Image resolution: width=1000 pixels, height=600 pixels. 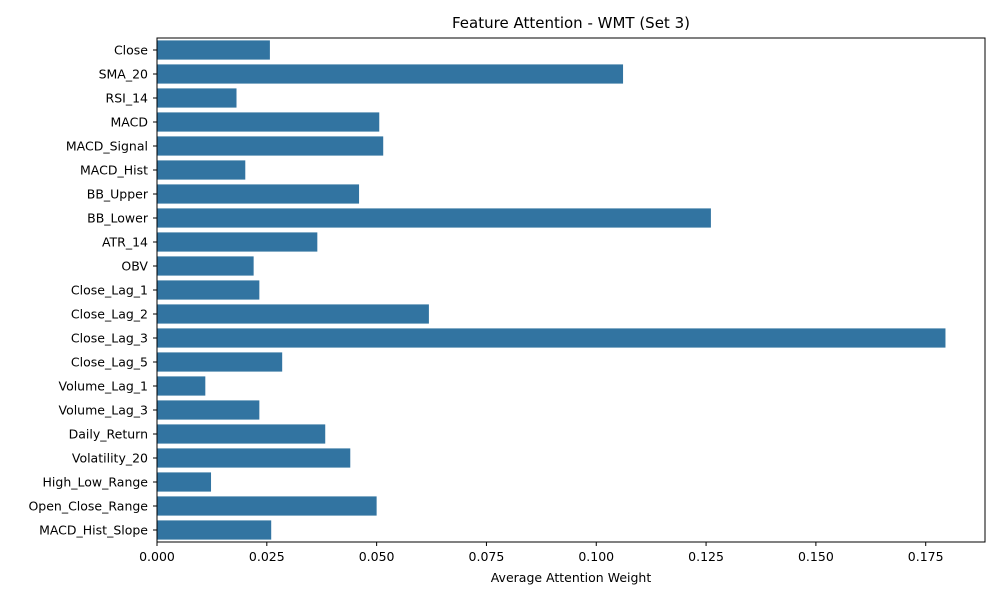 What do you see at coordinates (125, 242) in the screenshot?
I see `y-tick-label: ATR_14` at bounding box center [125, 242].